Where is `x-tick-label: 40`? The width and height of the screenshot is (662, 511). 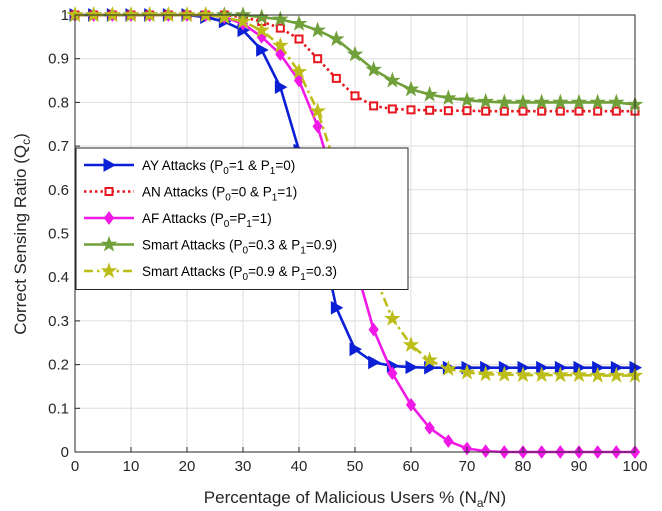 x-tick-label: 40 is located at coordinates (299, 466).